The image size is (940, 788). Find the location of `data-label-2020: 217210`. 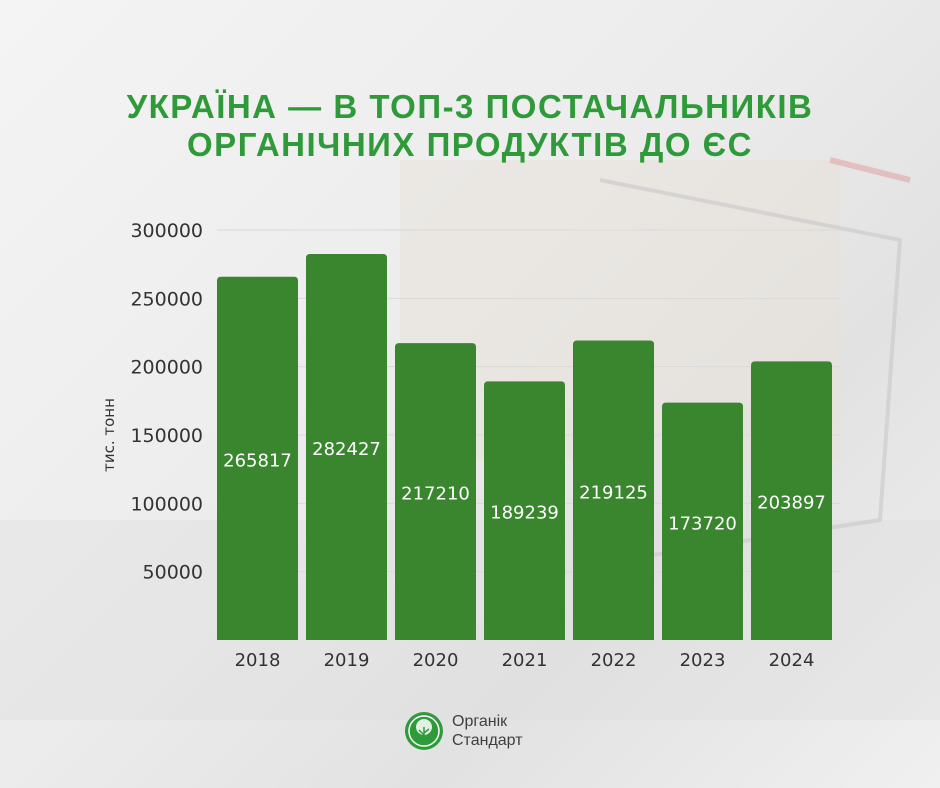

data-label-2020: 217210 is located at coordinates (435, 494).